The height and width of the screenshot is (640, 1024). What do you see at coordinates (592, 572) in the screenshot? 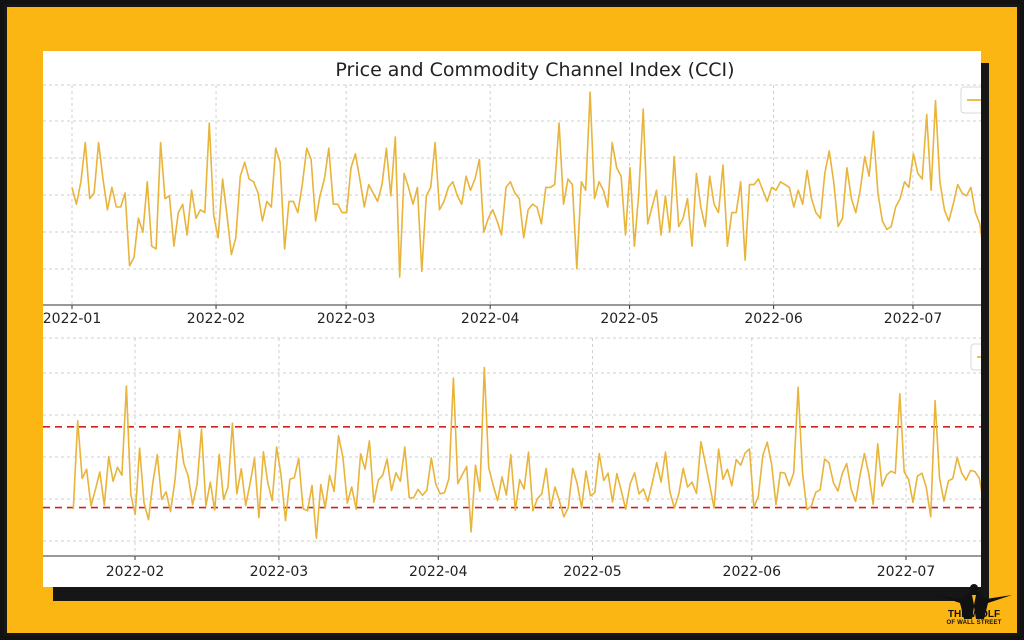
I see `bottom-x-tick-label: 2022-05` at bounding box center [592, 572].